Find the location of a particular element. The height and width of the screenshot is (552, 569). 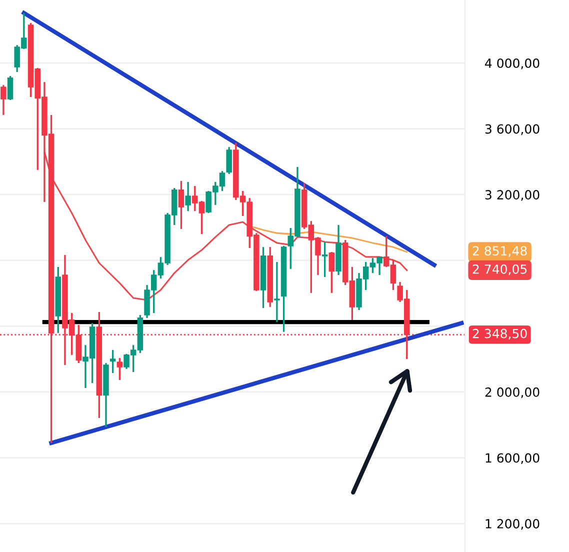

y-tick-label: 1 600,00 is located at coordinates (513, 458).